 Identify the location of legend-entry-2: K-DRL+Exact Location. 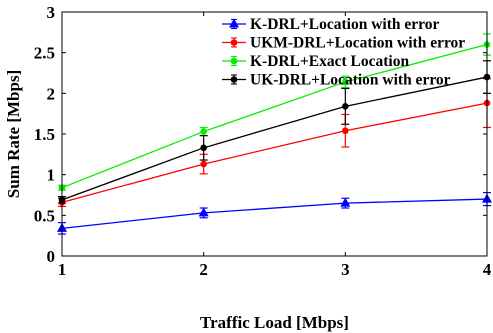
(315, 61).